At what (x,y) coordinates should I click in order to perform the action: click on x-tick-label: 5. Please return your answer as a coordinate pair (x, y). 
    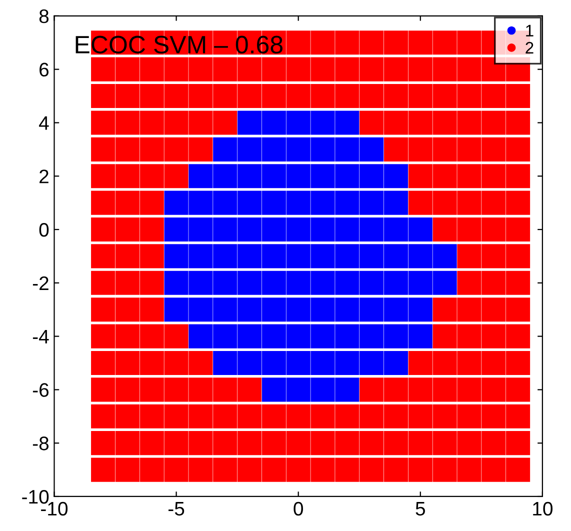
    Looking at the image, I should click on (420, 509).